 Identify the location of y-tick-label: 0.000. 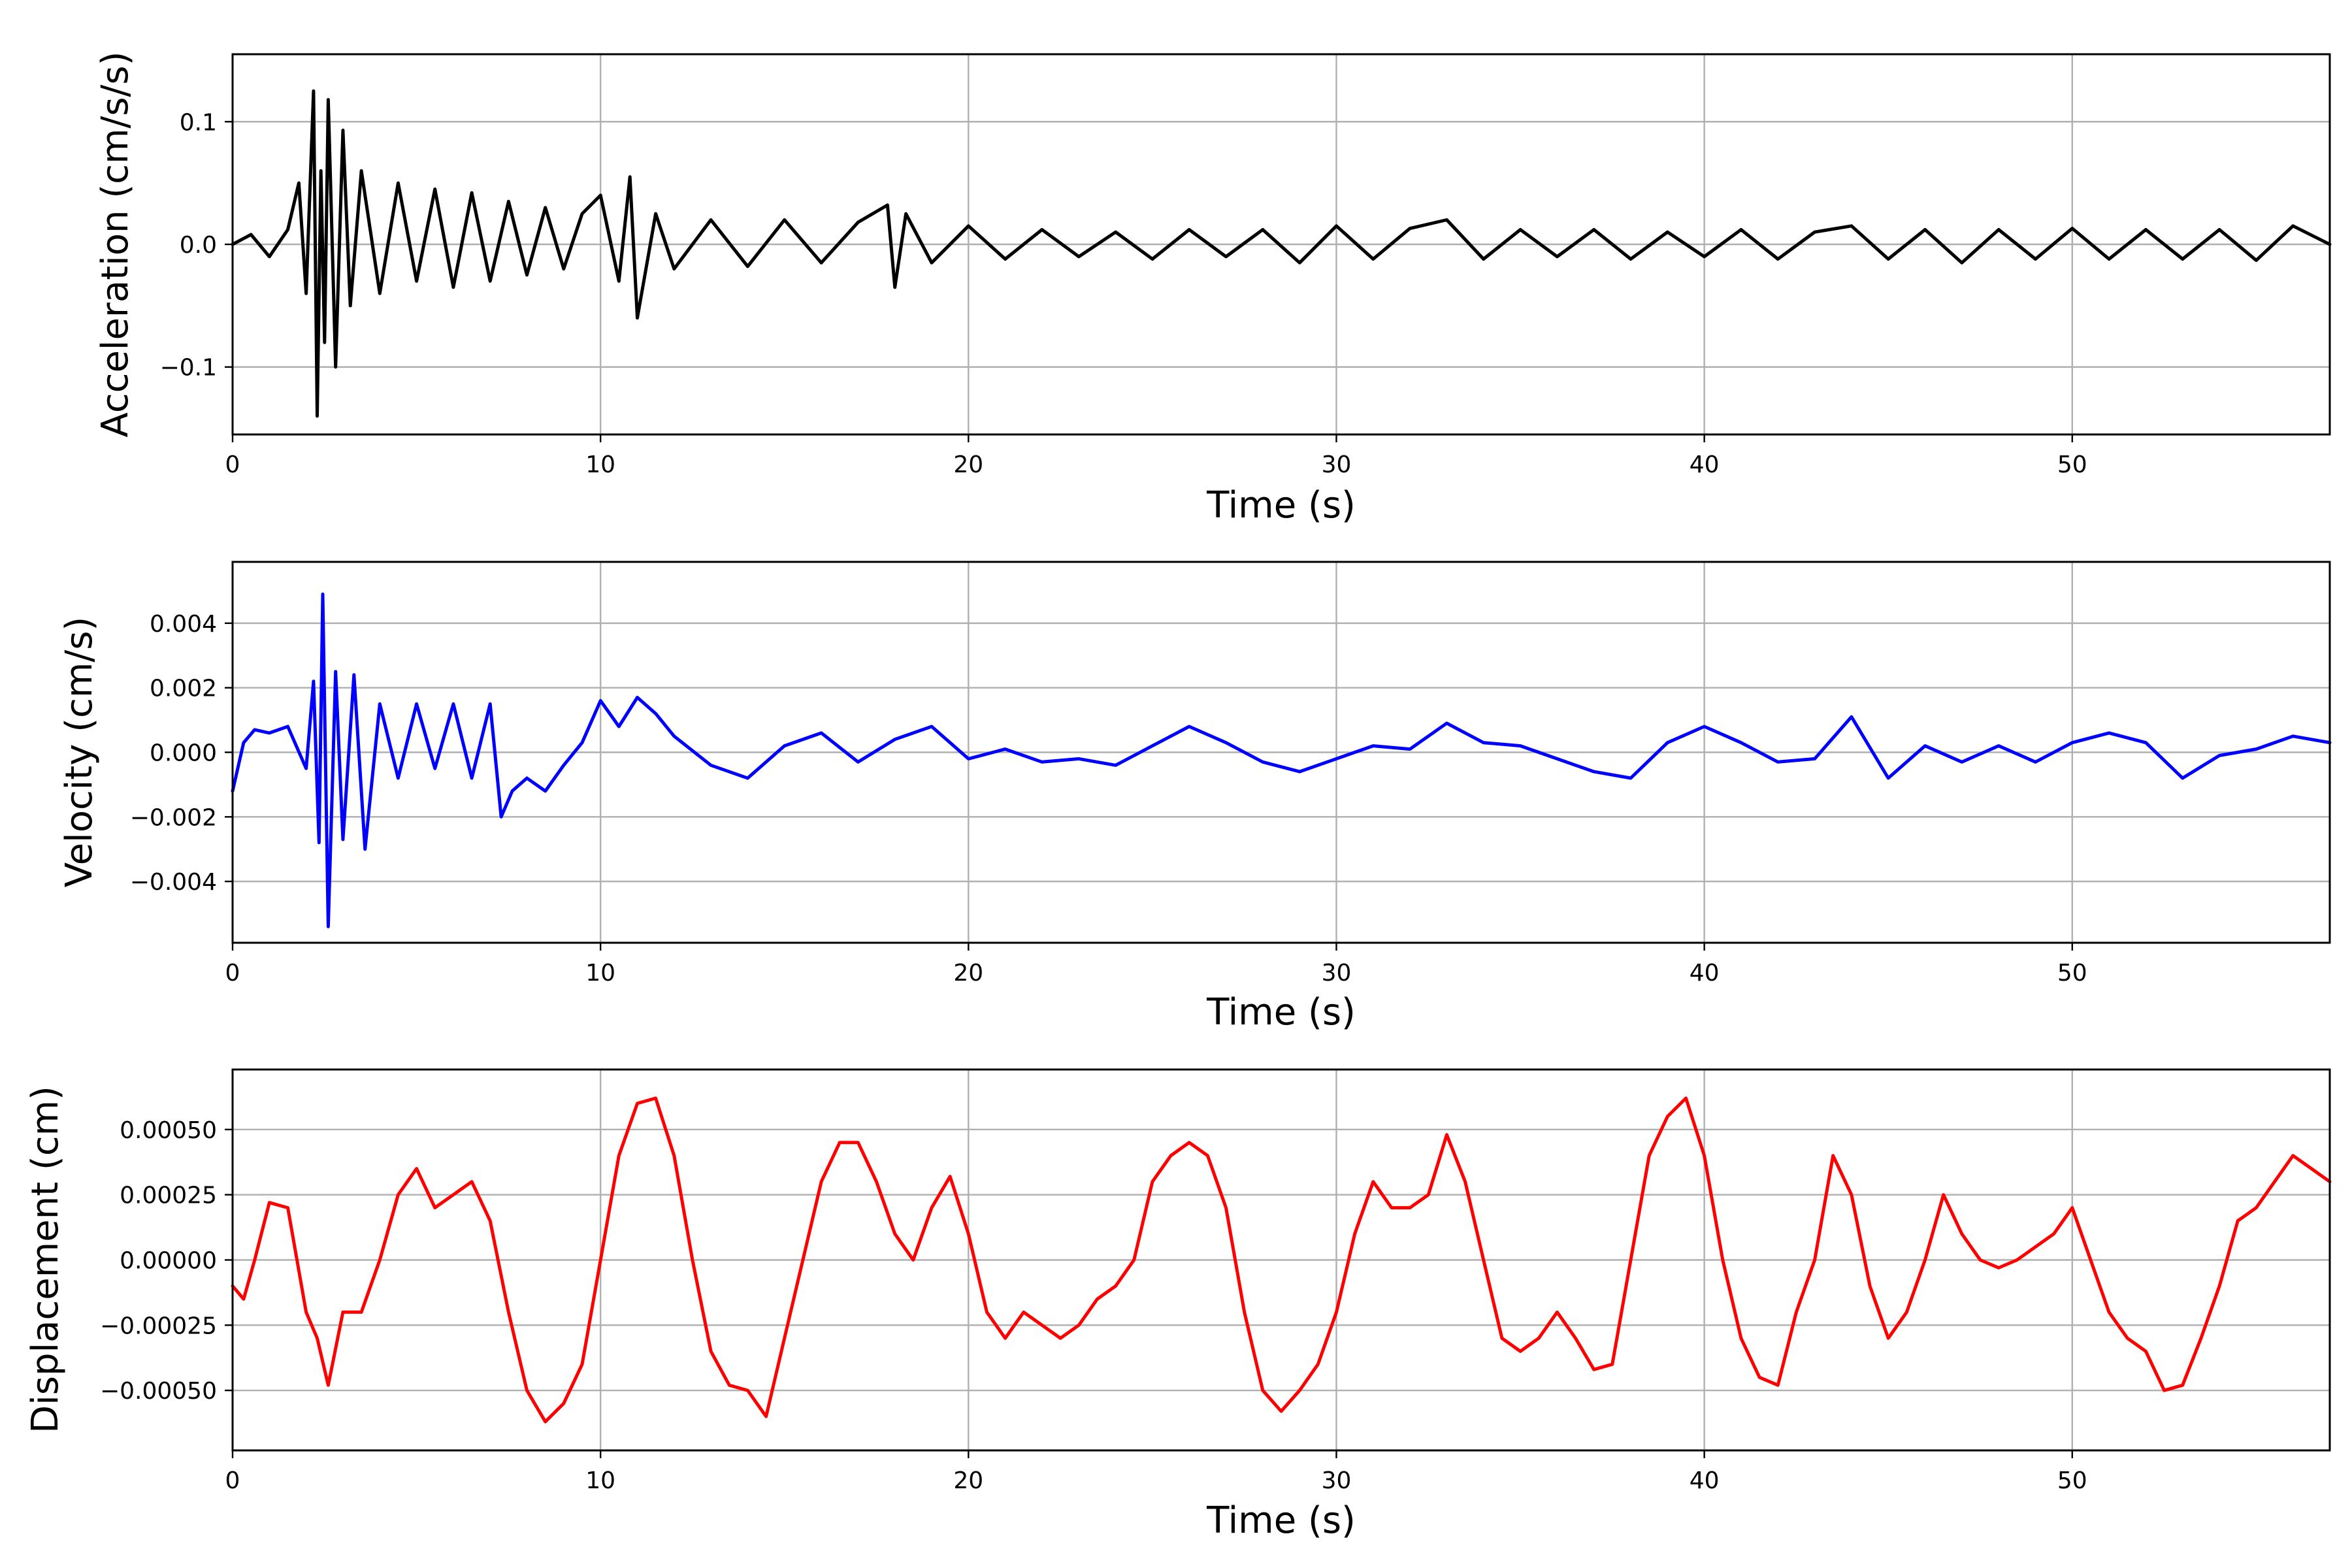
(183, 753).